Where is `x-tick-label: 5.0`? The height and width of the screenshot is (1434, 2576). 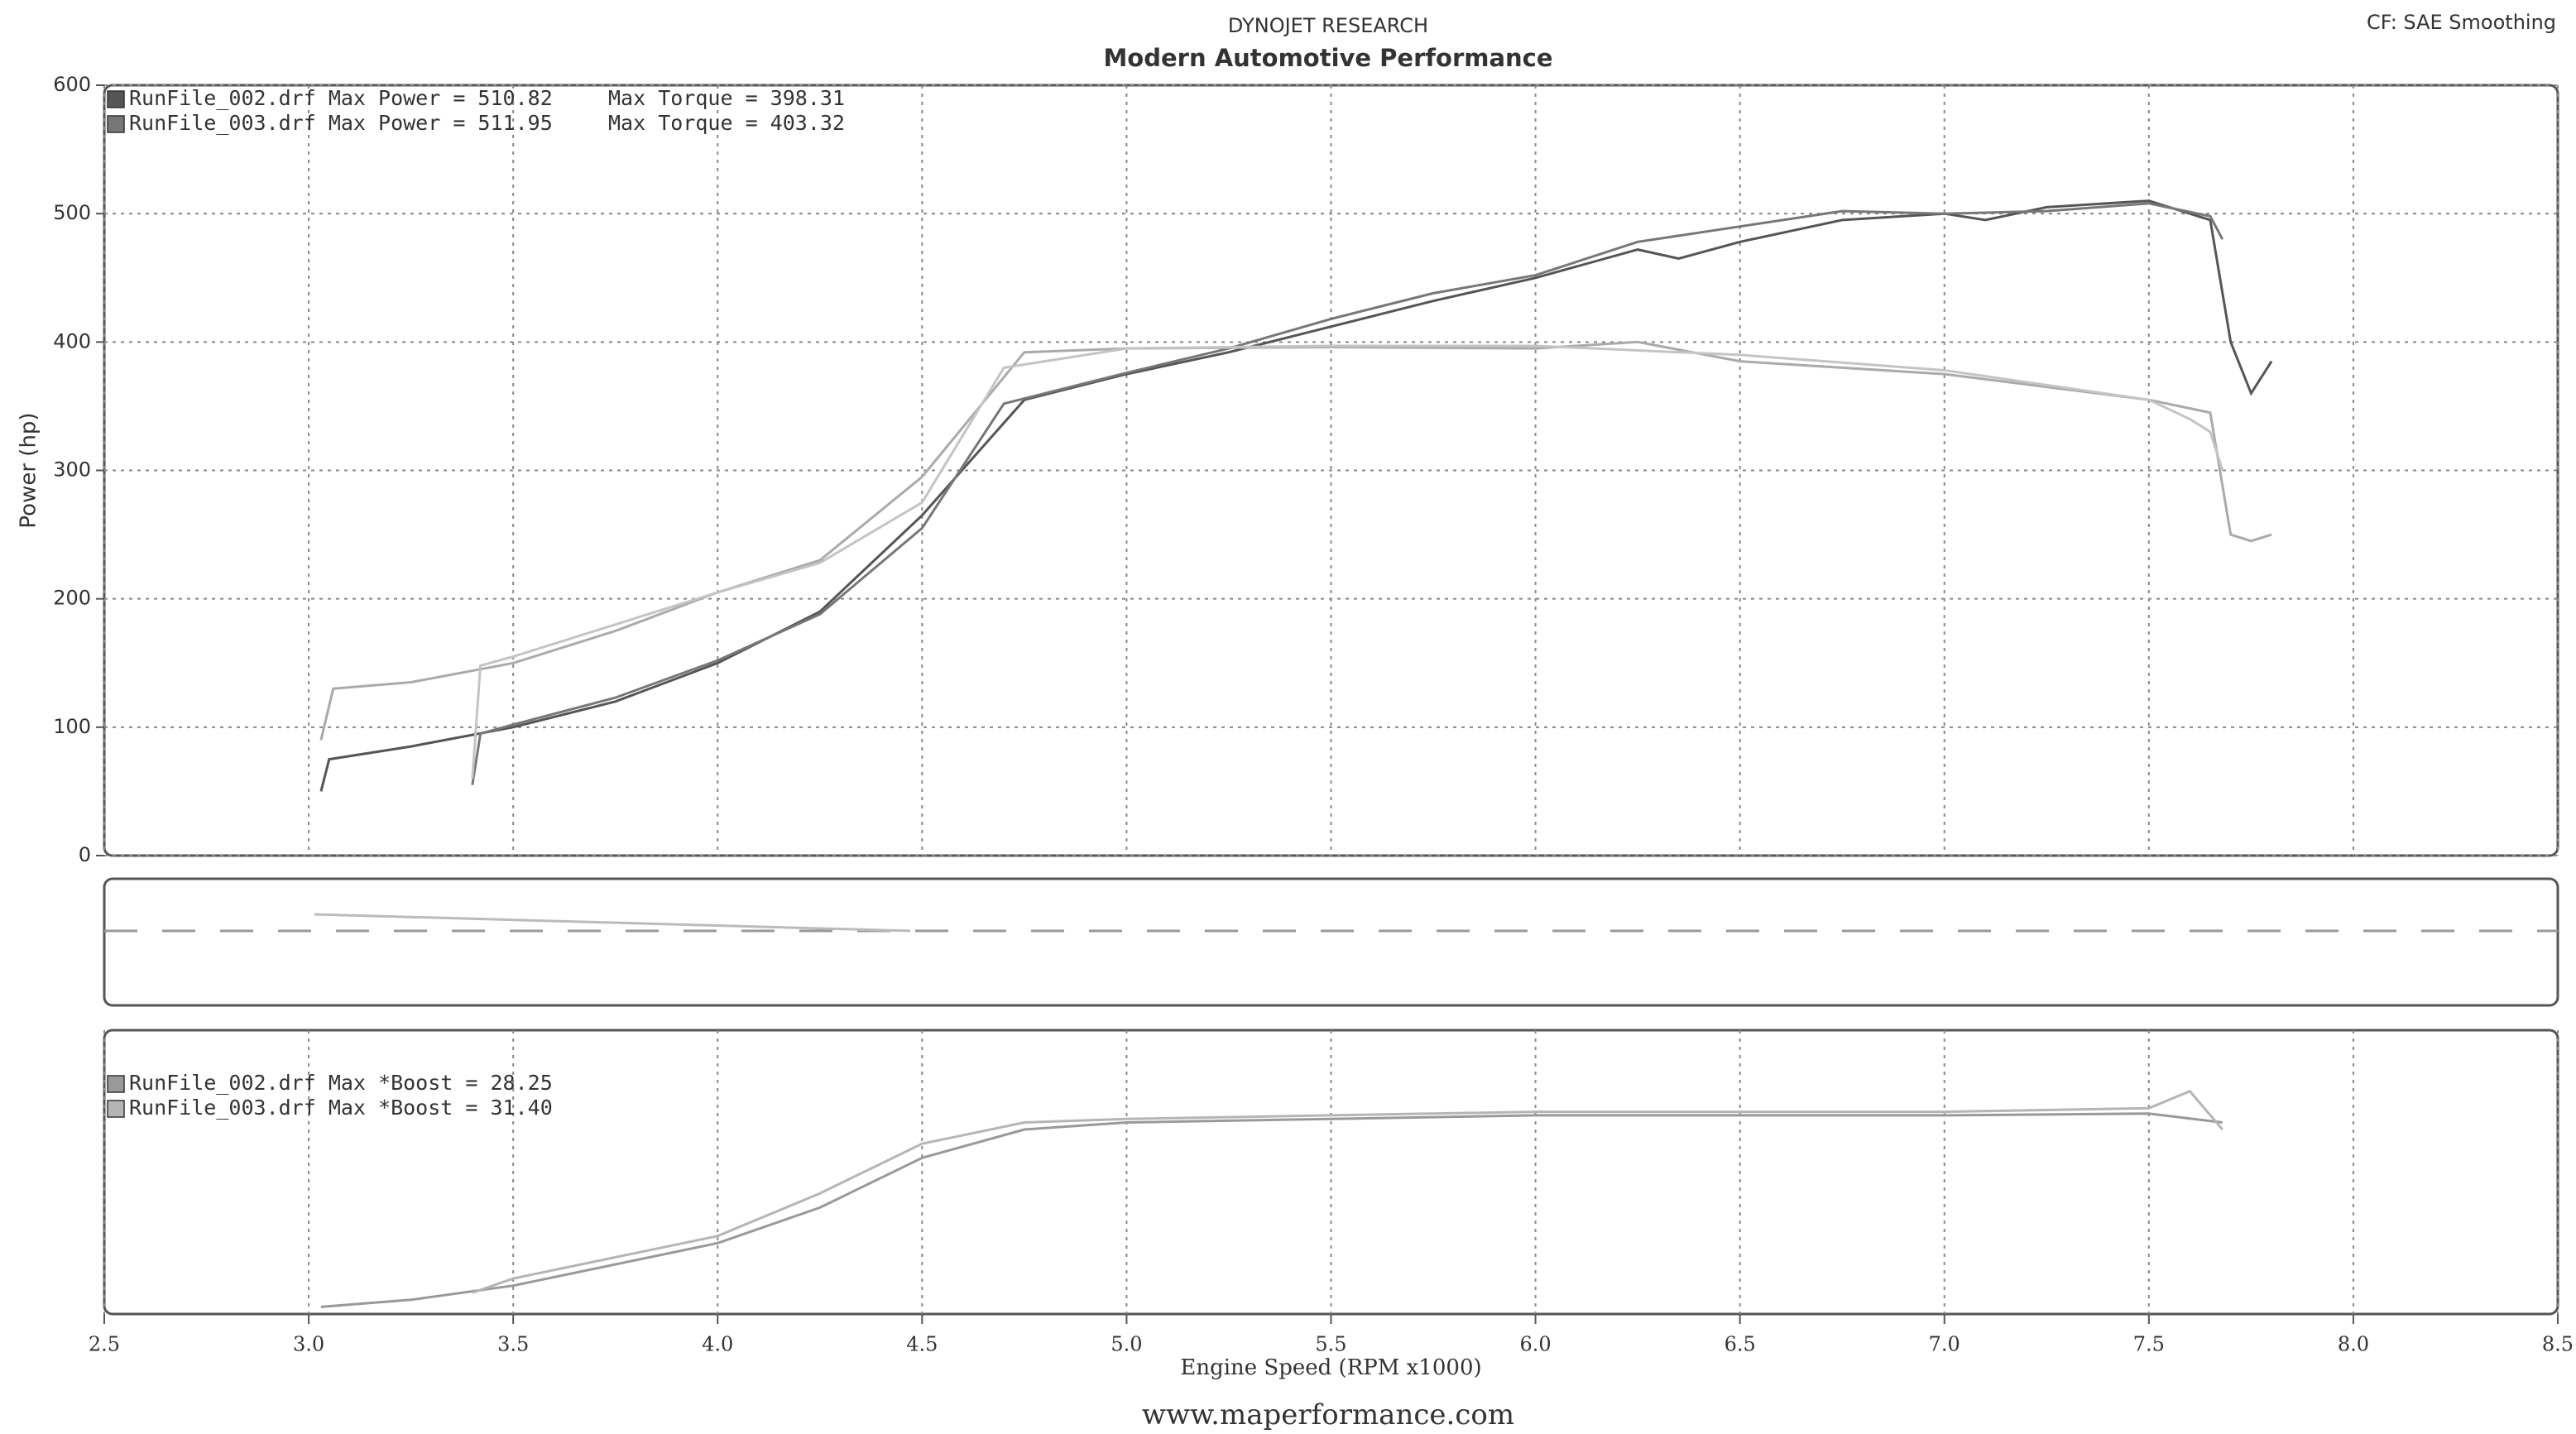
x-tick-label: 5.0 is located at coordinates (1127, 1345).